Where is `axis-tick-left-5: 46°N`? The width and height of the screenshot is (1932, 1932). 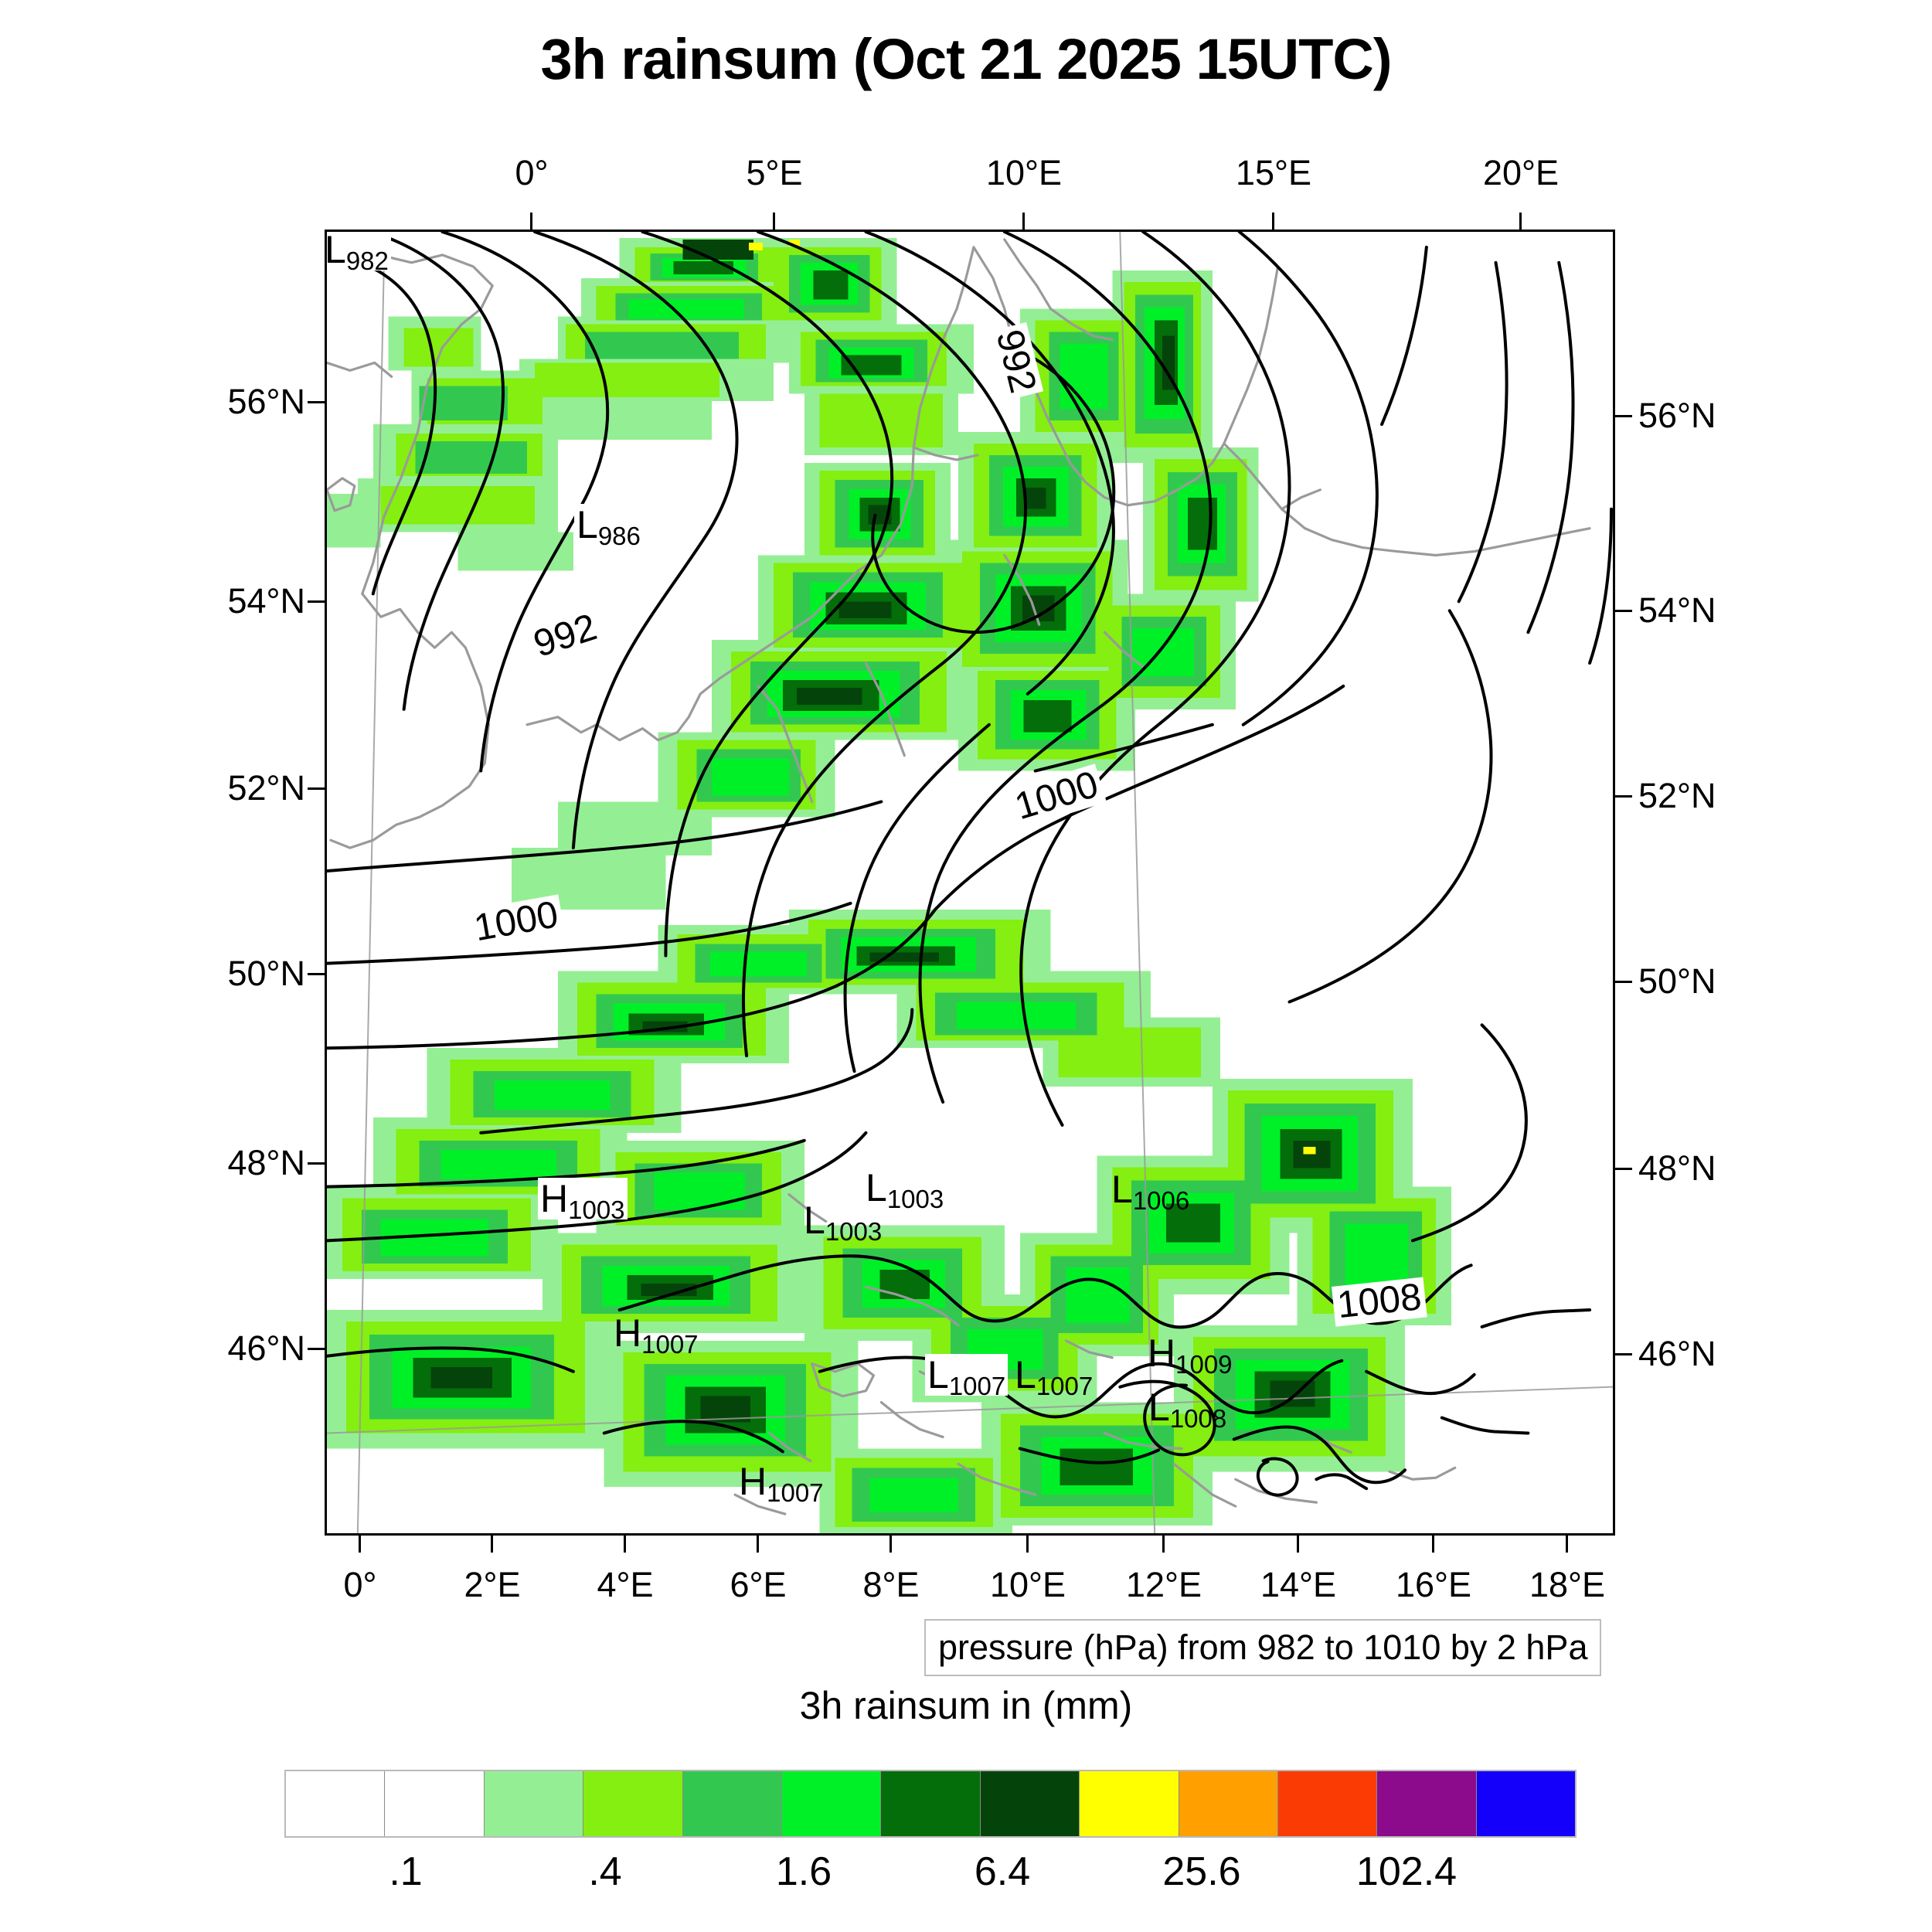 axis-tick-left-5: 46°N is located at coordinates (266, 1348).